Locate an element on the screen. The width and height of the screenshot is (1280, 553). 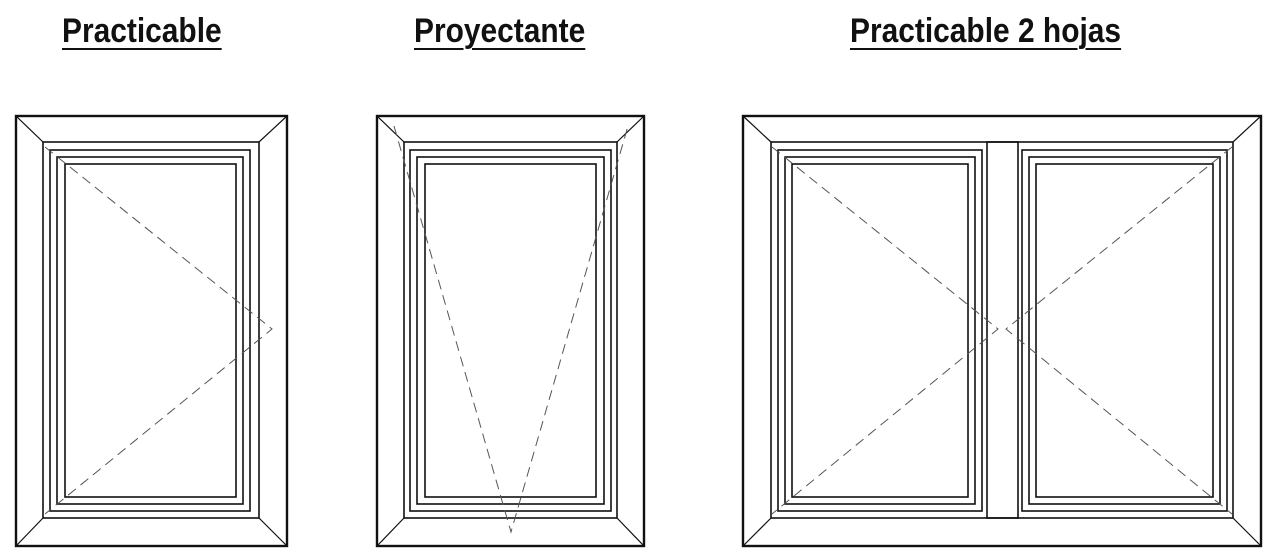
right-sash-outer-edge is located at coordinates (1124, 330).